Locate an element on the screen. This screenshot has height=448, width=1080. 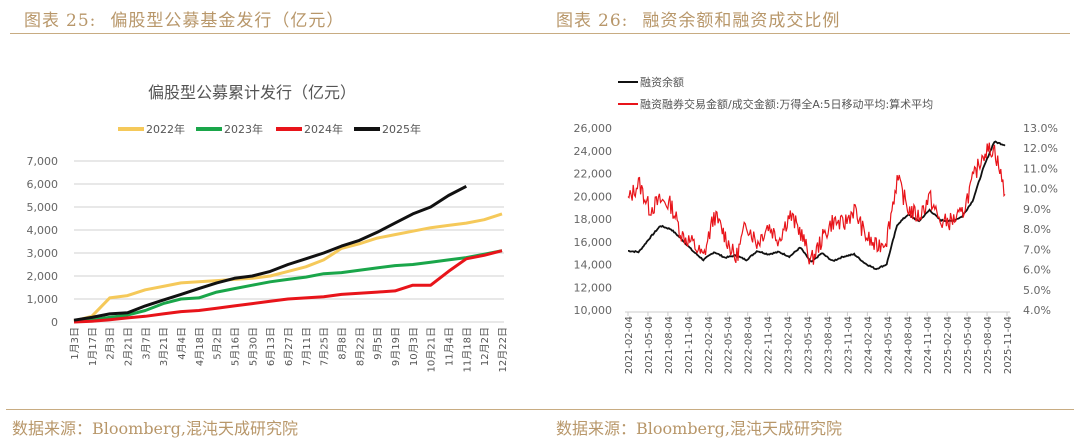
legend-item-2025年: 2025年 is located at coordinates (387, 129).